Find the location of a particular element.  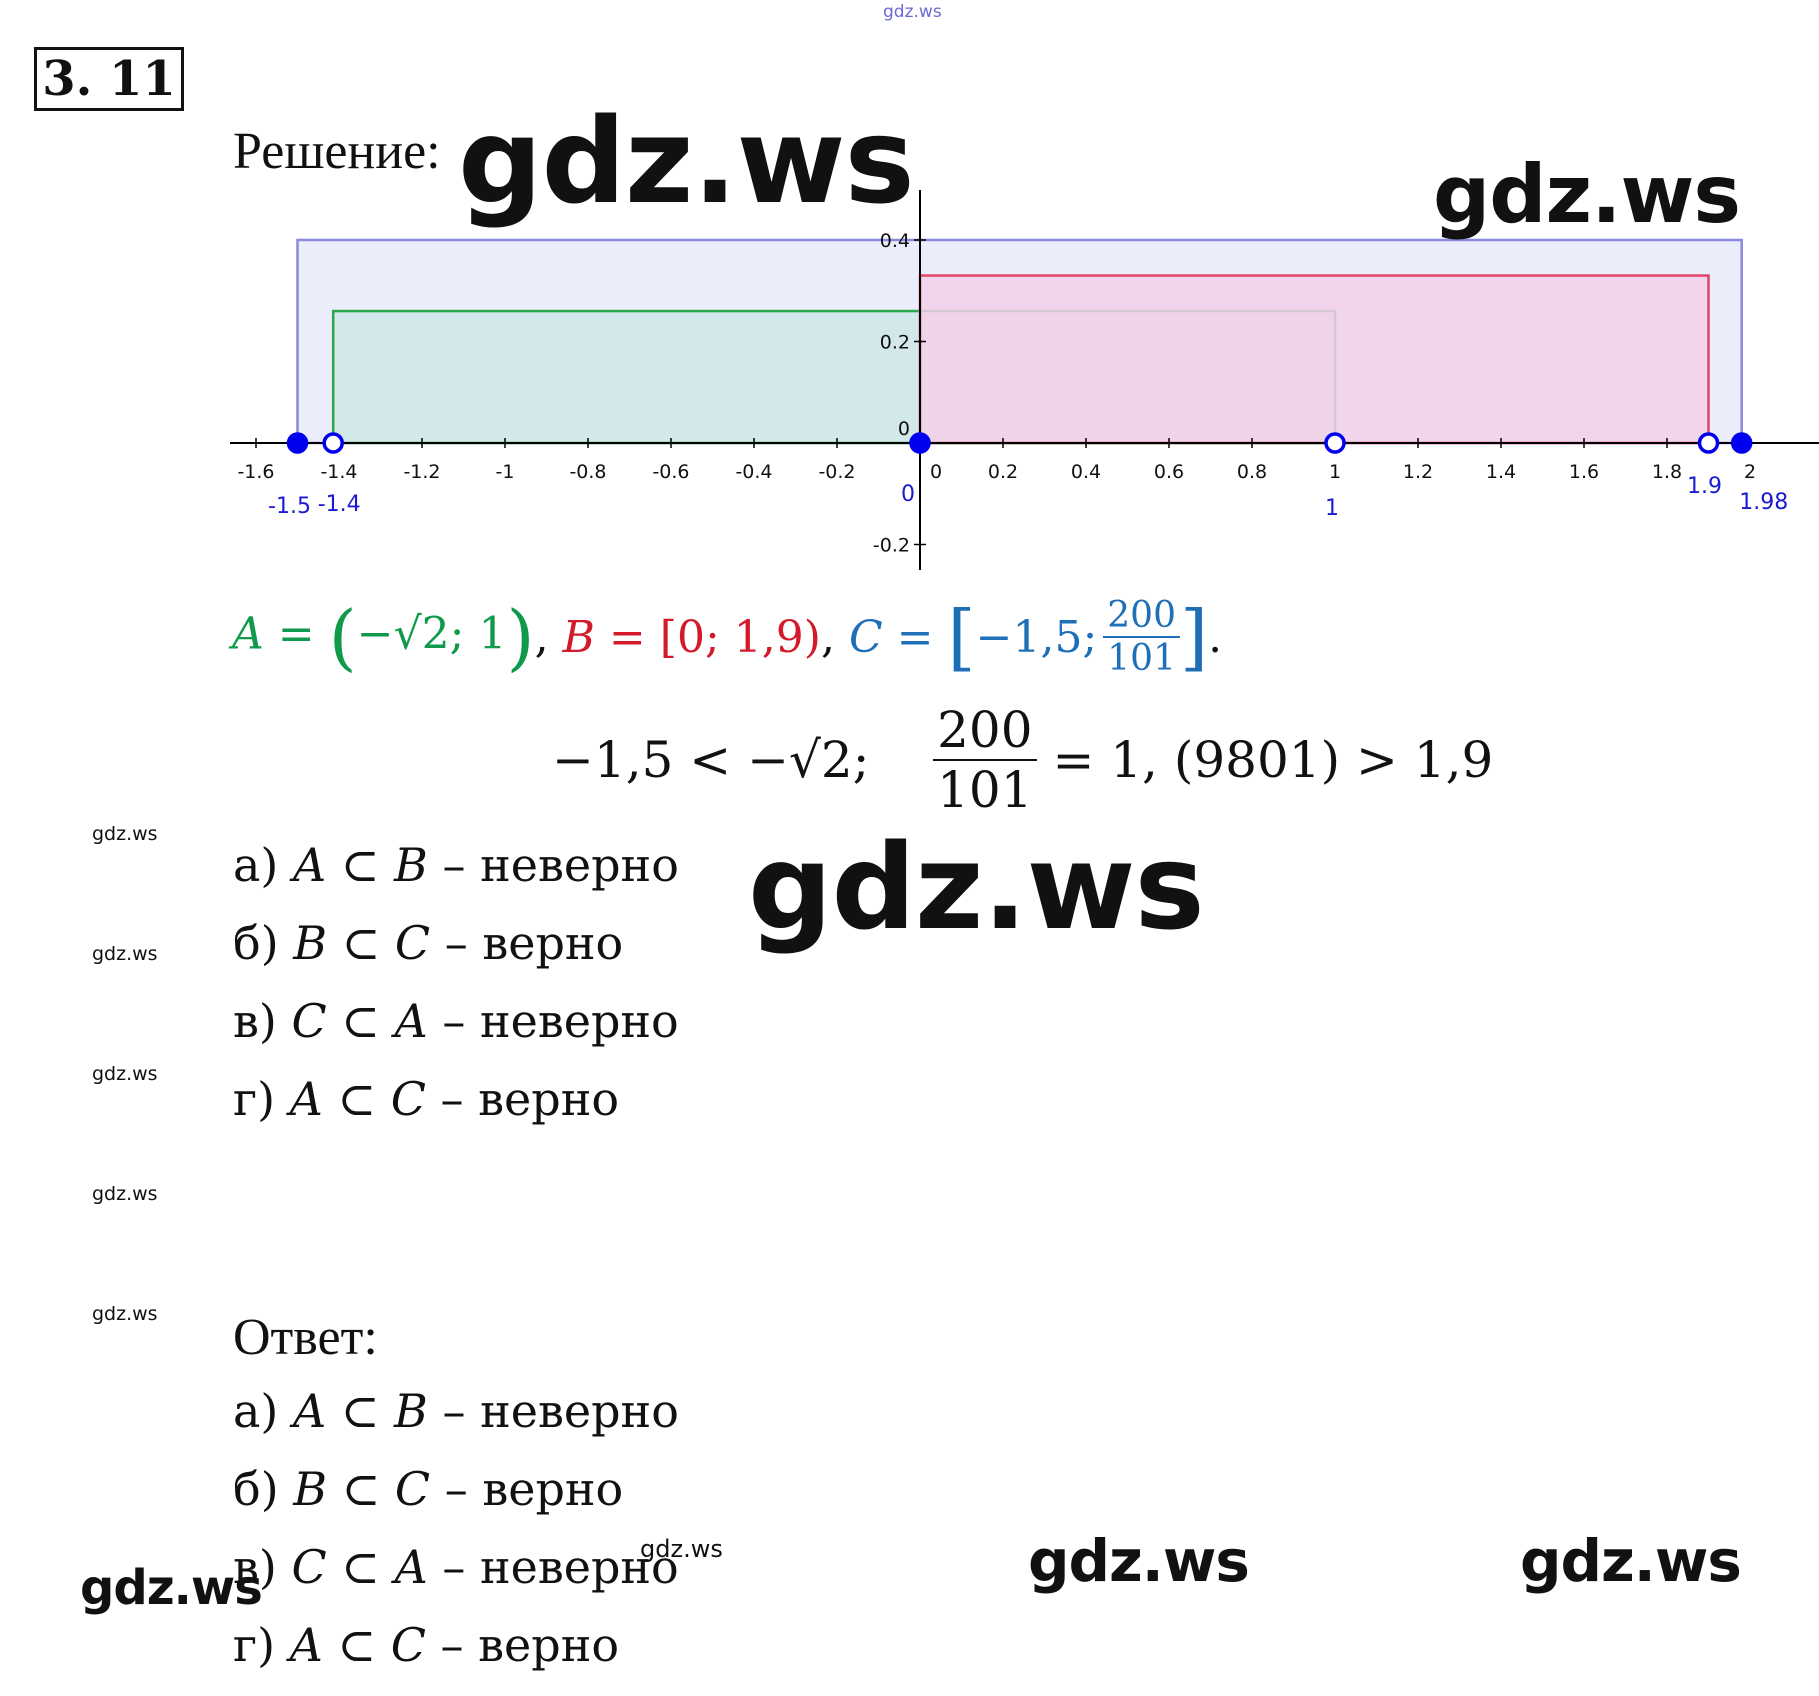

set-b-definition: B = [0; 1,9) is located at coordinates (691, 637).